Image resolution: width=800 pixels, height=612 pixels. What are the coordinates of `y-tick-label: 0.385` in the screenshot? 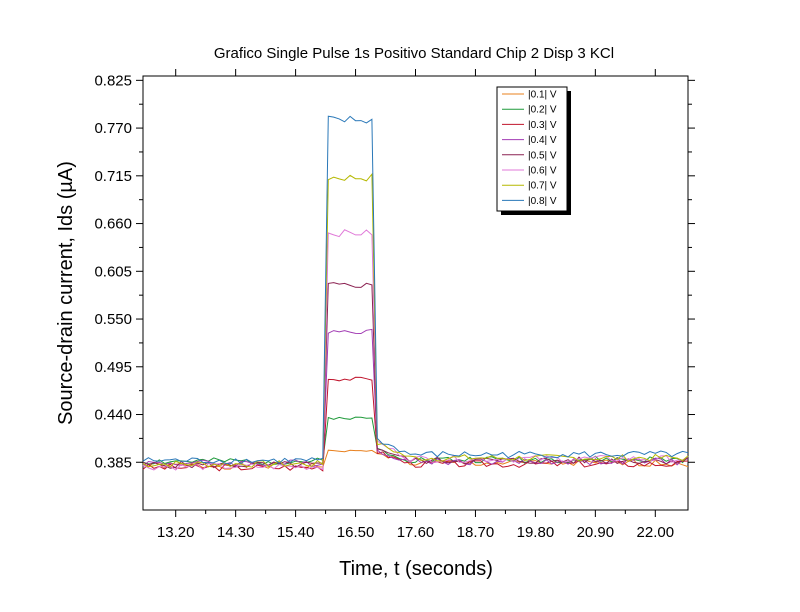 It's located at (113, 462).